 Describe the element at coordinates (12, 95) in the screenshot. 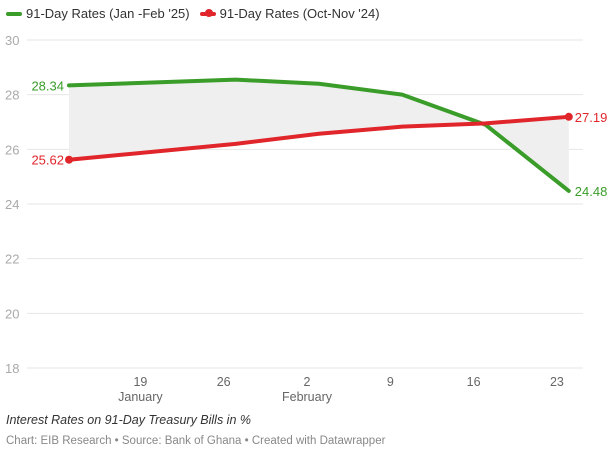

I see `y-tick-label: 28` at that location.